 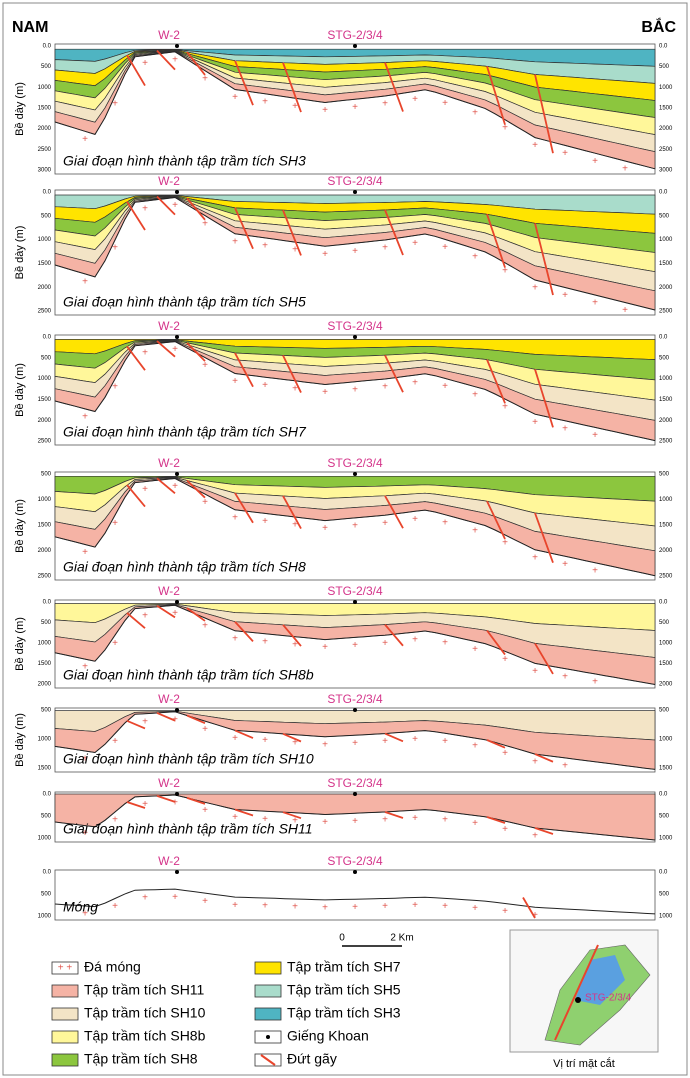 What do you see at coordinates (658, 26) in the screenshot?
I see `north-label: BẮC` at bounding box center [658, 26].